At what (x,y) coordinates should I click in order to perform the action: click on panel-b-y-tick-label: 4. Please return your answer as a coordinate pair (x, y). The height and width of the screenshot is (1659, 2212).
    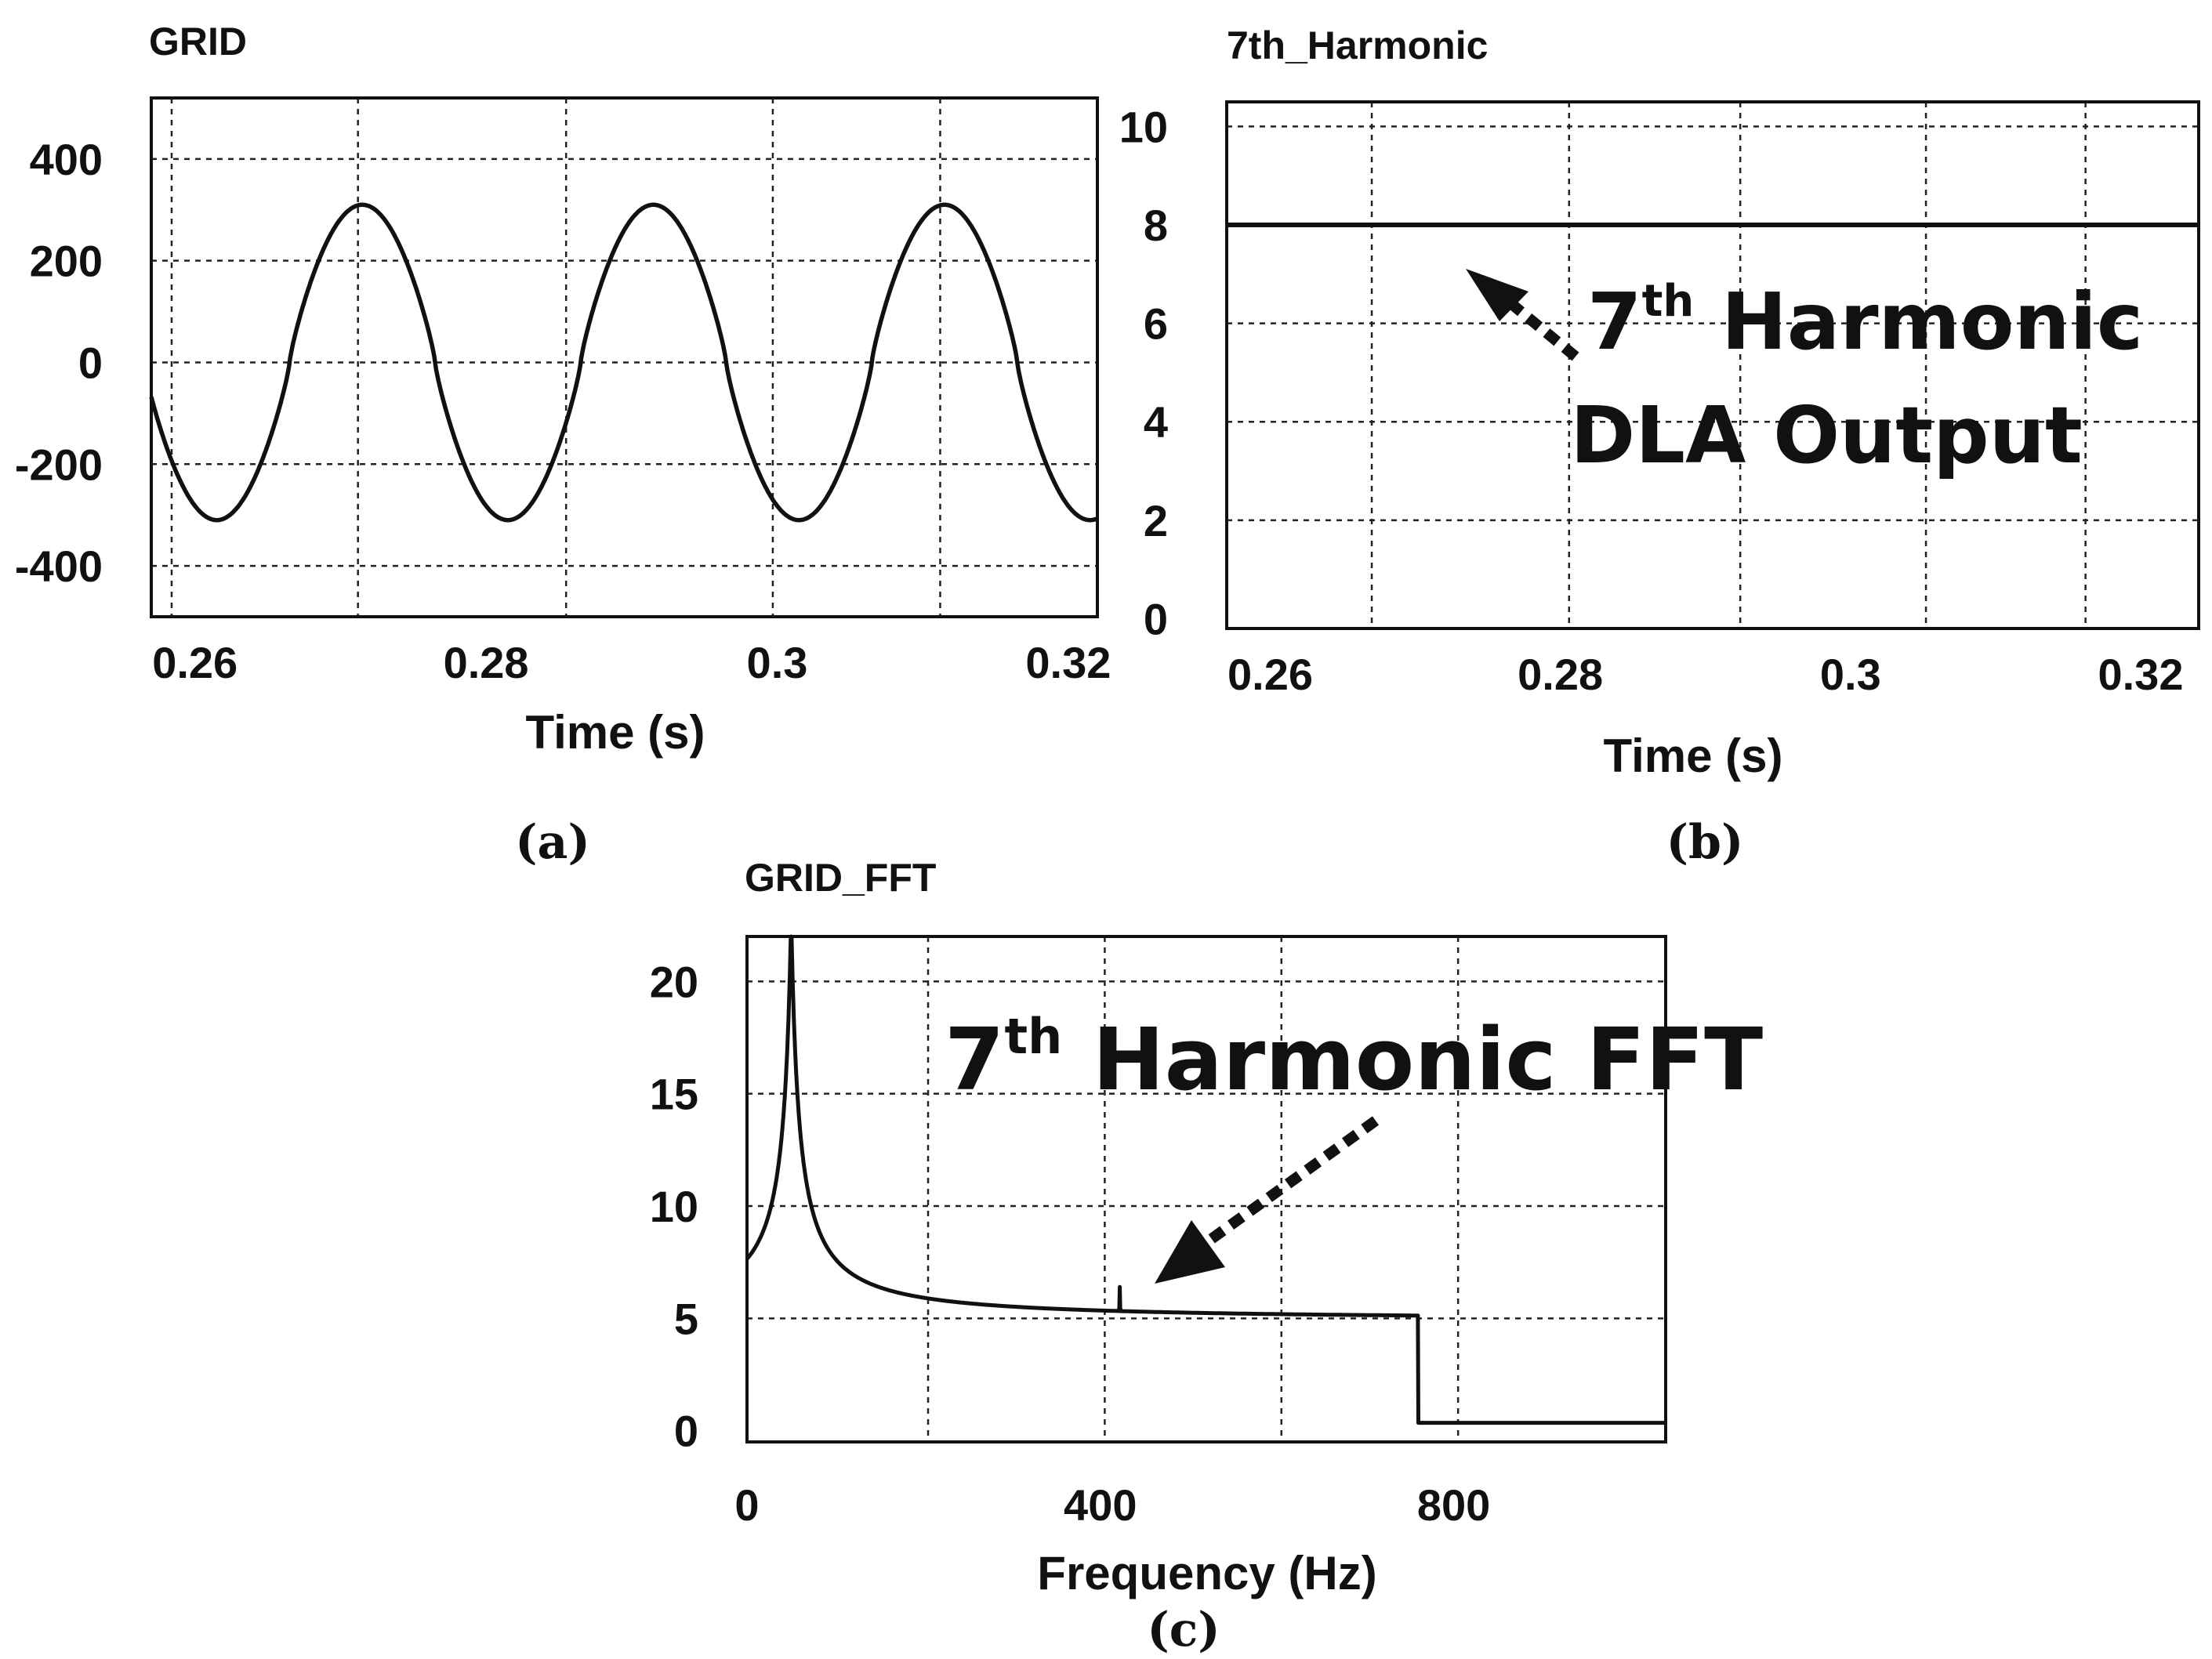
    Looking at the image, I should click on (1156, 422).